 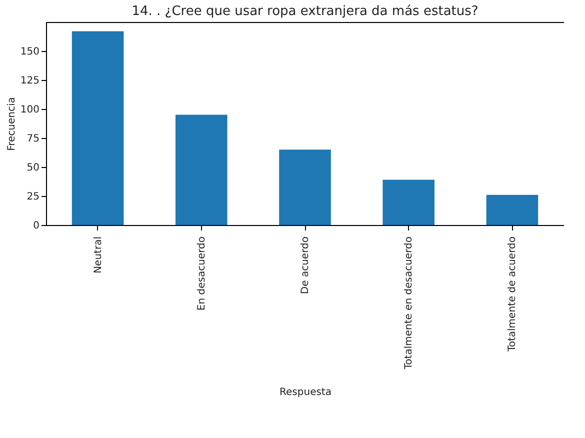 What do you see at coordinates (33, 168) in the screenshot?
I see `y-tick-label: 50` at bounding box center [33, 168].